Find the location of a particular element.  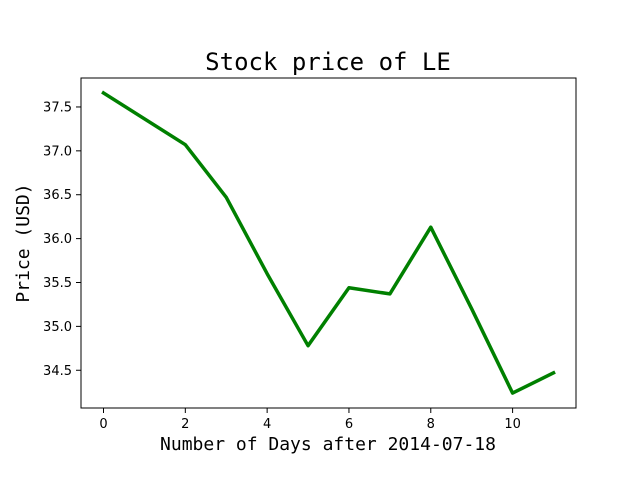

y-tick-label: 36.0 is located at coordinates (57, 239).